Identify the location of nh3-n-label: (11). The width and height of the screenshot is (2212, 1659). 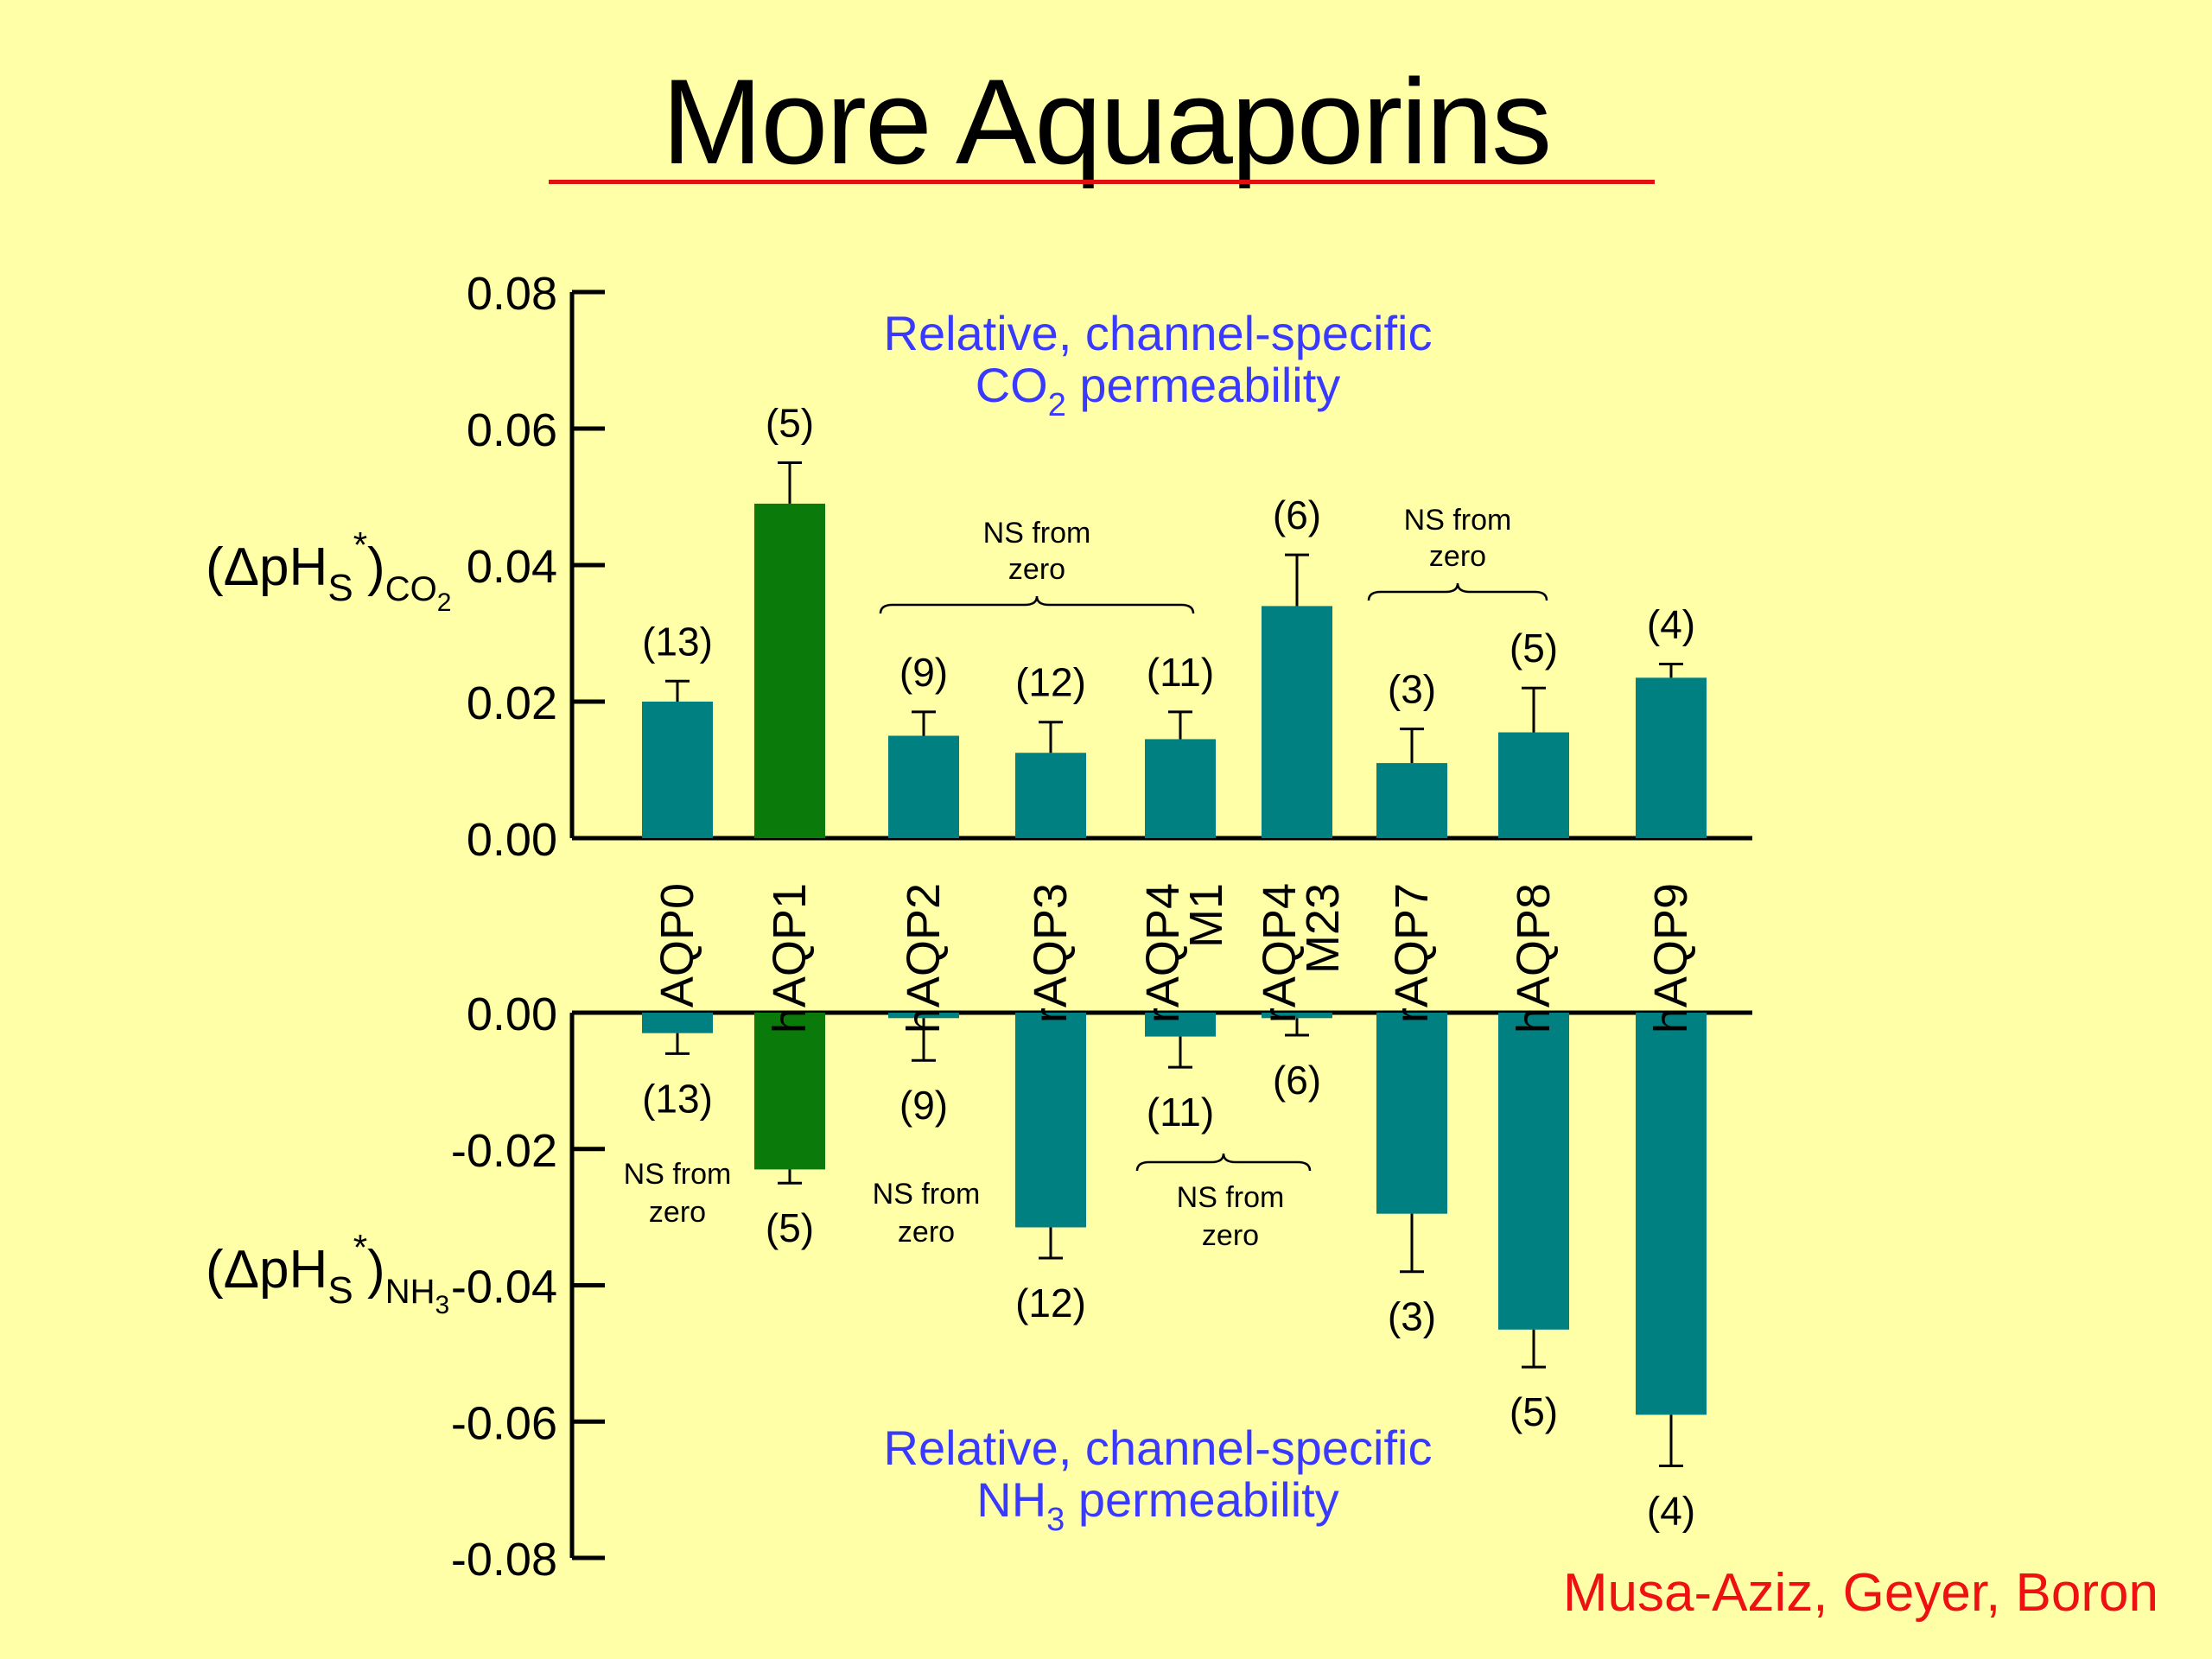
(1180, 1112).